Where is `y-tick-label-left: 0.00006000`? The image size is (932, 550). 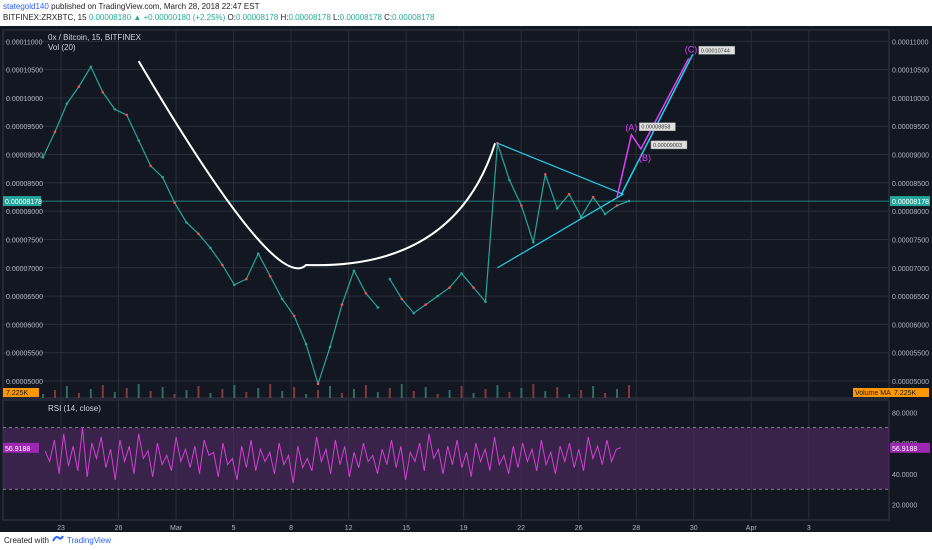
y-tick-label-left: 0.00006000 is located at coordinates (24, 325).